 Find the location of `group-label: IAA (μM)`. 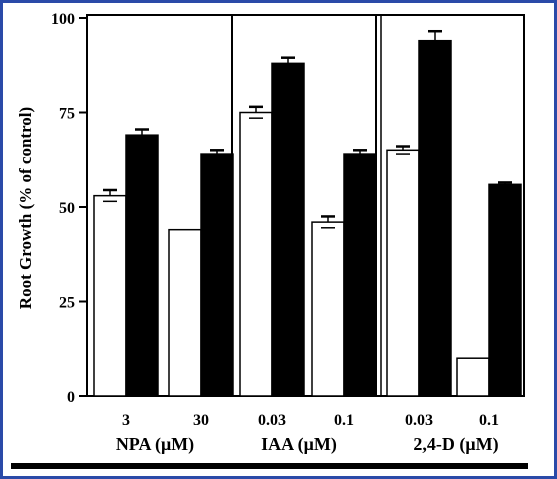

group-label: IAA (μM) is located at coordinates (299, 444).